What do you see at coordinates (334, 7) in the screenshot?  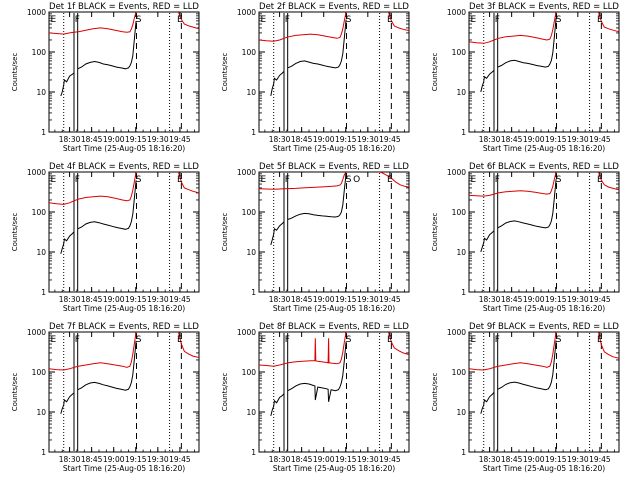 I see `panel-title: Det 2f BLACK = Events, RED = LLD` at bounding box center [334, 7].